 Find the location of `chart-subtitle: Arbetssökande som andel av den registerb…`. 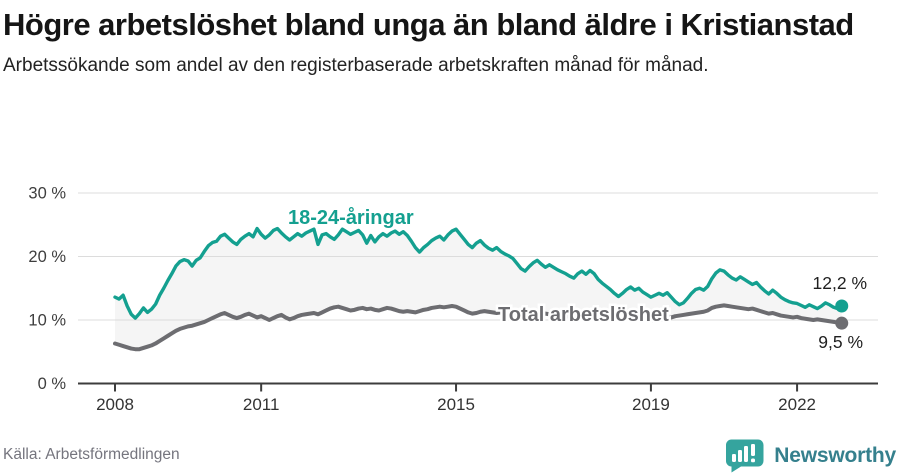

chart-subtitle: Arbetssökande som andel av den registerb… is located at coordinates (356, 65).